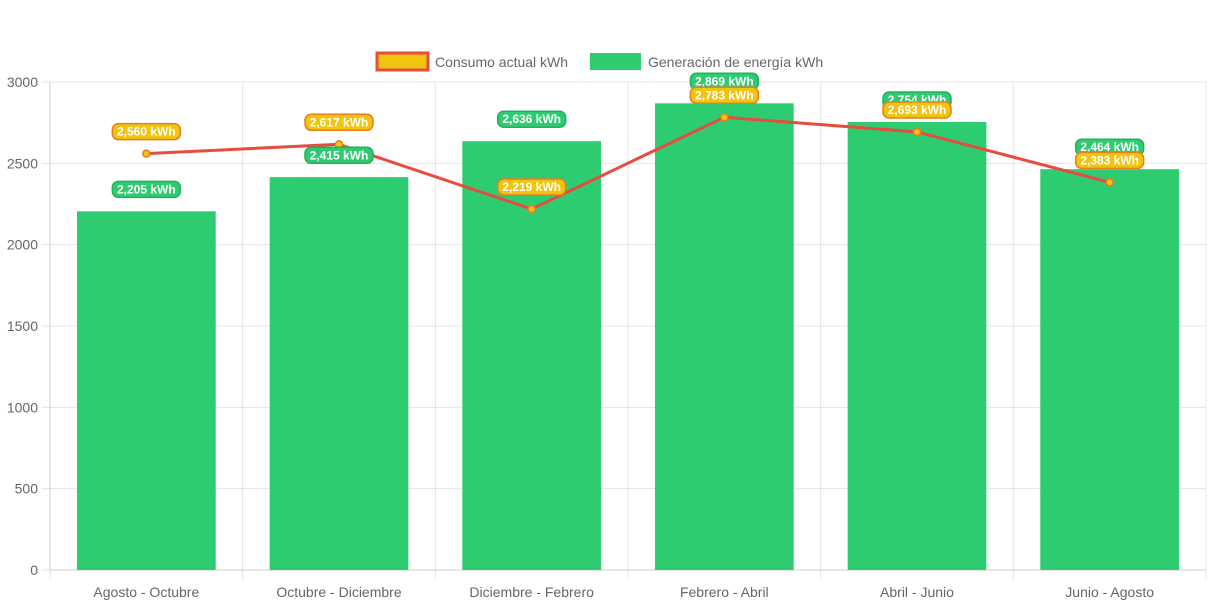 The width and height of the screenshot is (1213, 606). What do you see at coordinates (27, 489) in the screenshot?
I see `y-tick-label: 500` at bounding box center [27, 489].